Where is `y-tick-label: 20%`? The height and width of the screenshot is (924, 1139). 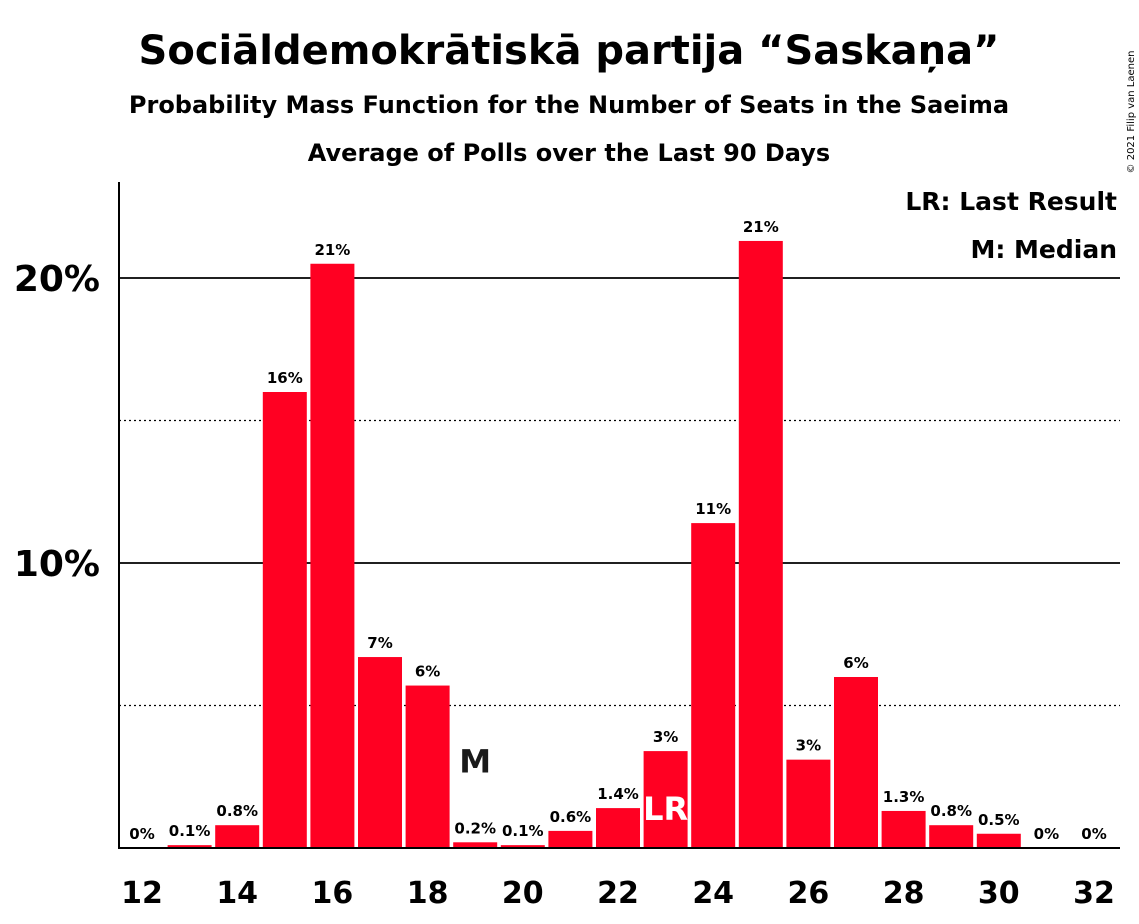
y-tick-label: 20% is located at coordinates (57, 279).